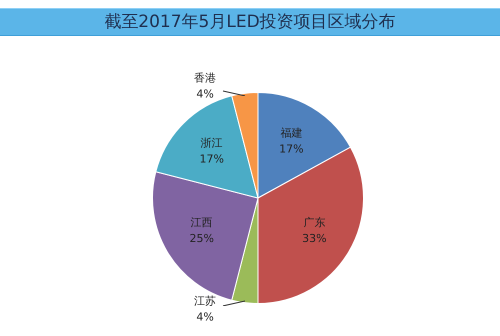  I want to click on chart-title: 截至2017年5月LED投资项目区域分布, so click(250, 22).